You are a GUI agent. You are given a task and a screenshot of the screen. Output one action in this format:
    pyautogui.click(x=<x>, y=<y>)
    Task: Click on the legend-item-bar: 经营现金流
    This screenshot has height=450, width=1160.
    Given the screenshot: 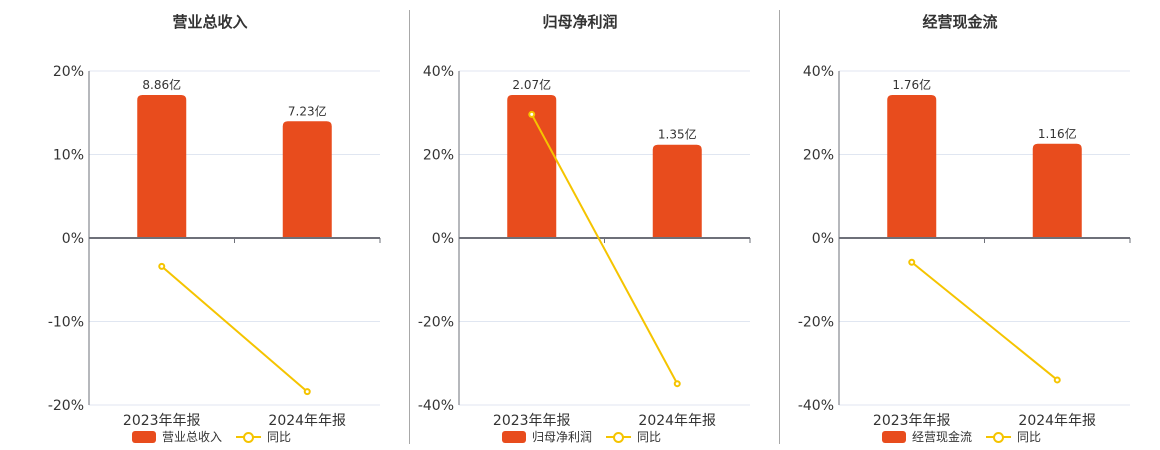 What is the action you would take?
    pyautogui.click(x=927, y=437)
    